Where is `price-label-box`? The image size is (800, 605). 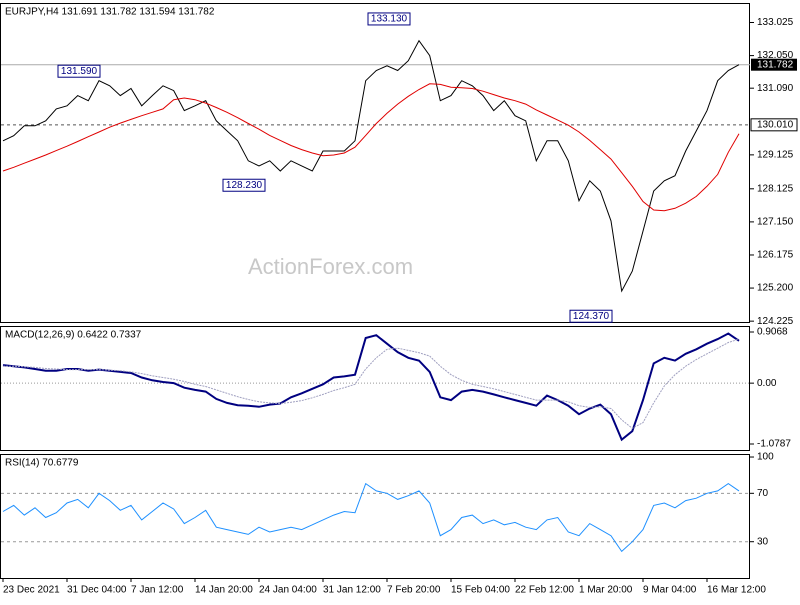
price-label-box is located at coordinates (774, 64).